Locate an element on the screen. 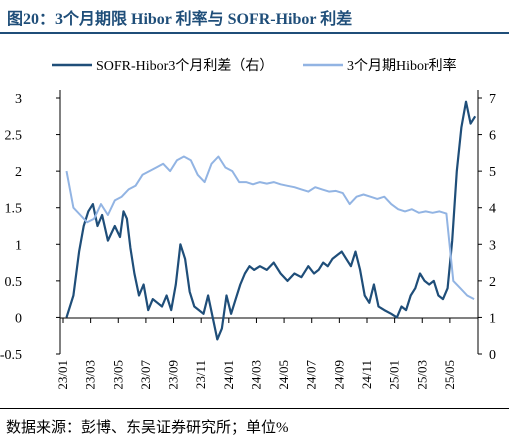 Image resolution: width=509 pixels, height=444 pixels. x-tick-label: 24/03 is located at coordinates (255, 375).